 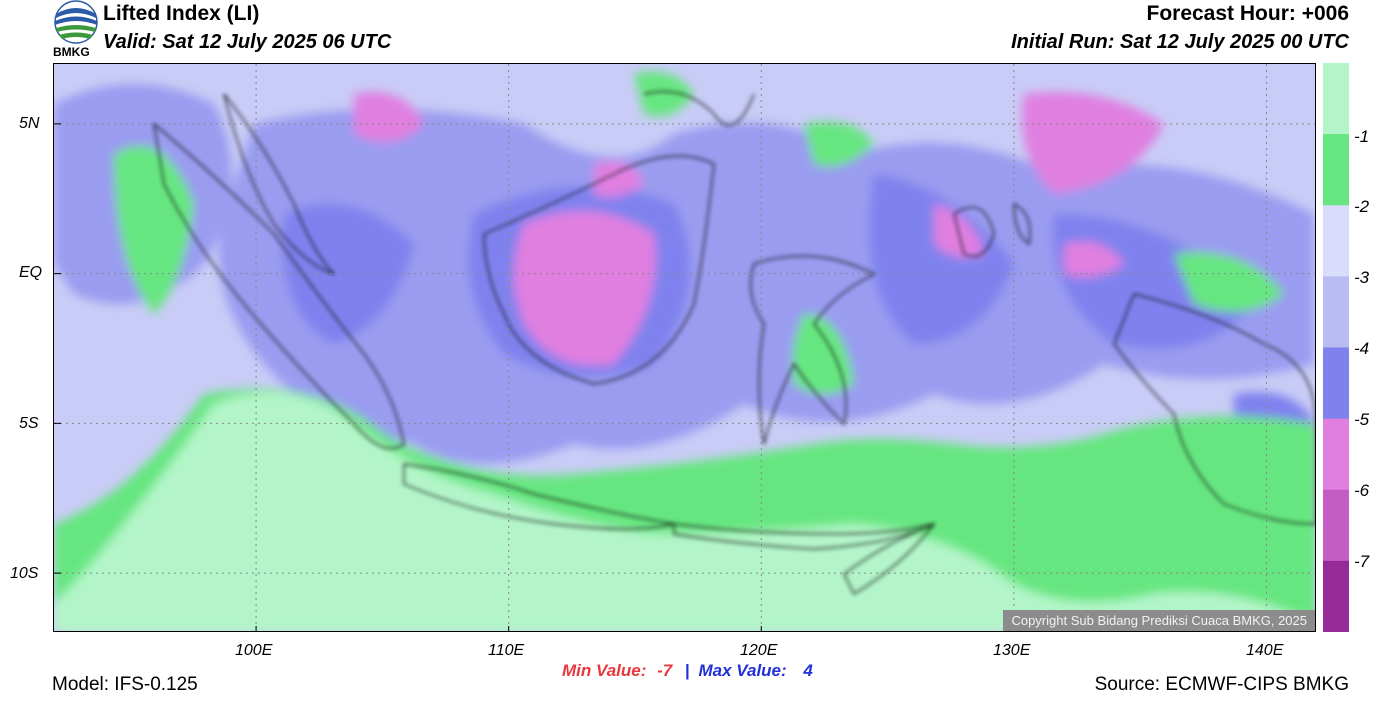 I want to click on max-value: 4, so click(x=808, y=670).